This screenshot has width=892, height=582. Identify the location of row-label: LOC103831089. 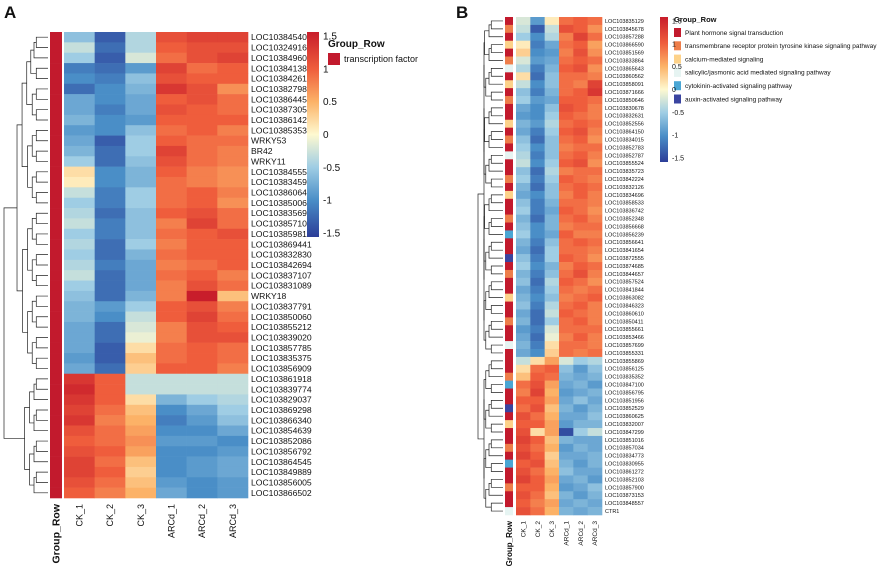
(281, 286).